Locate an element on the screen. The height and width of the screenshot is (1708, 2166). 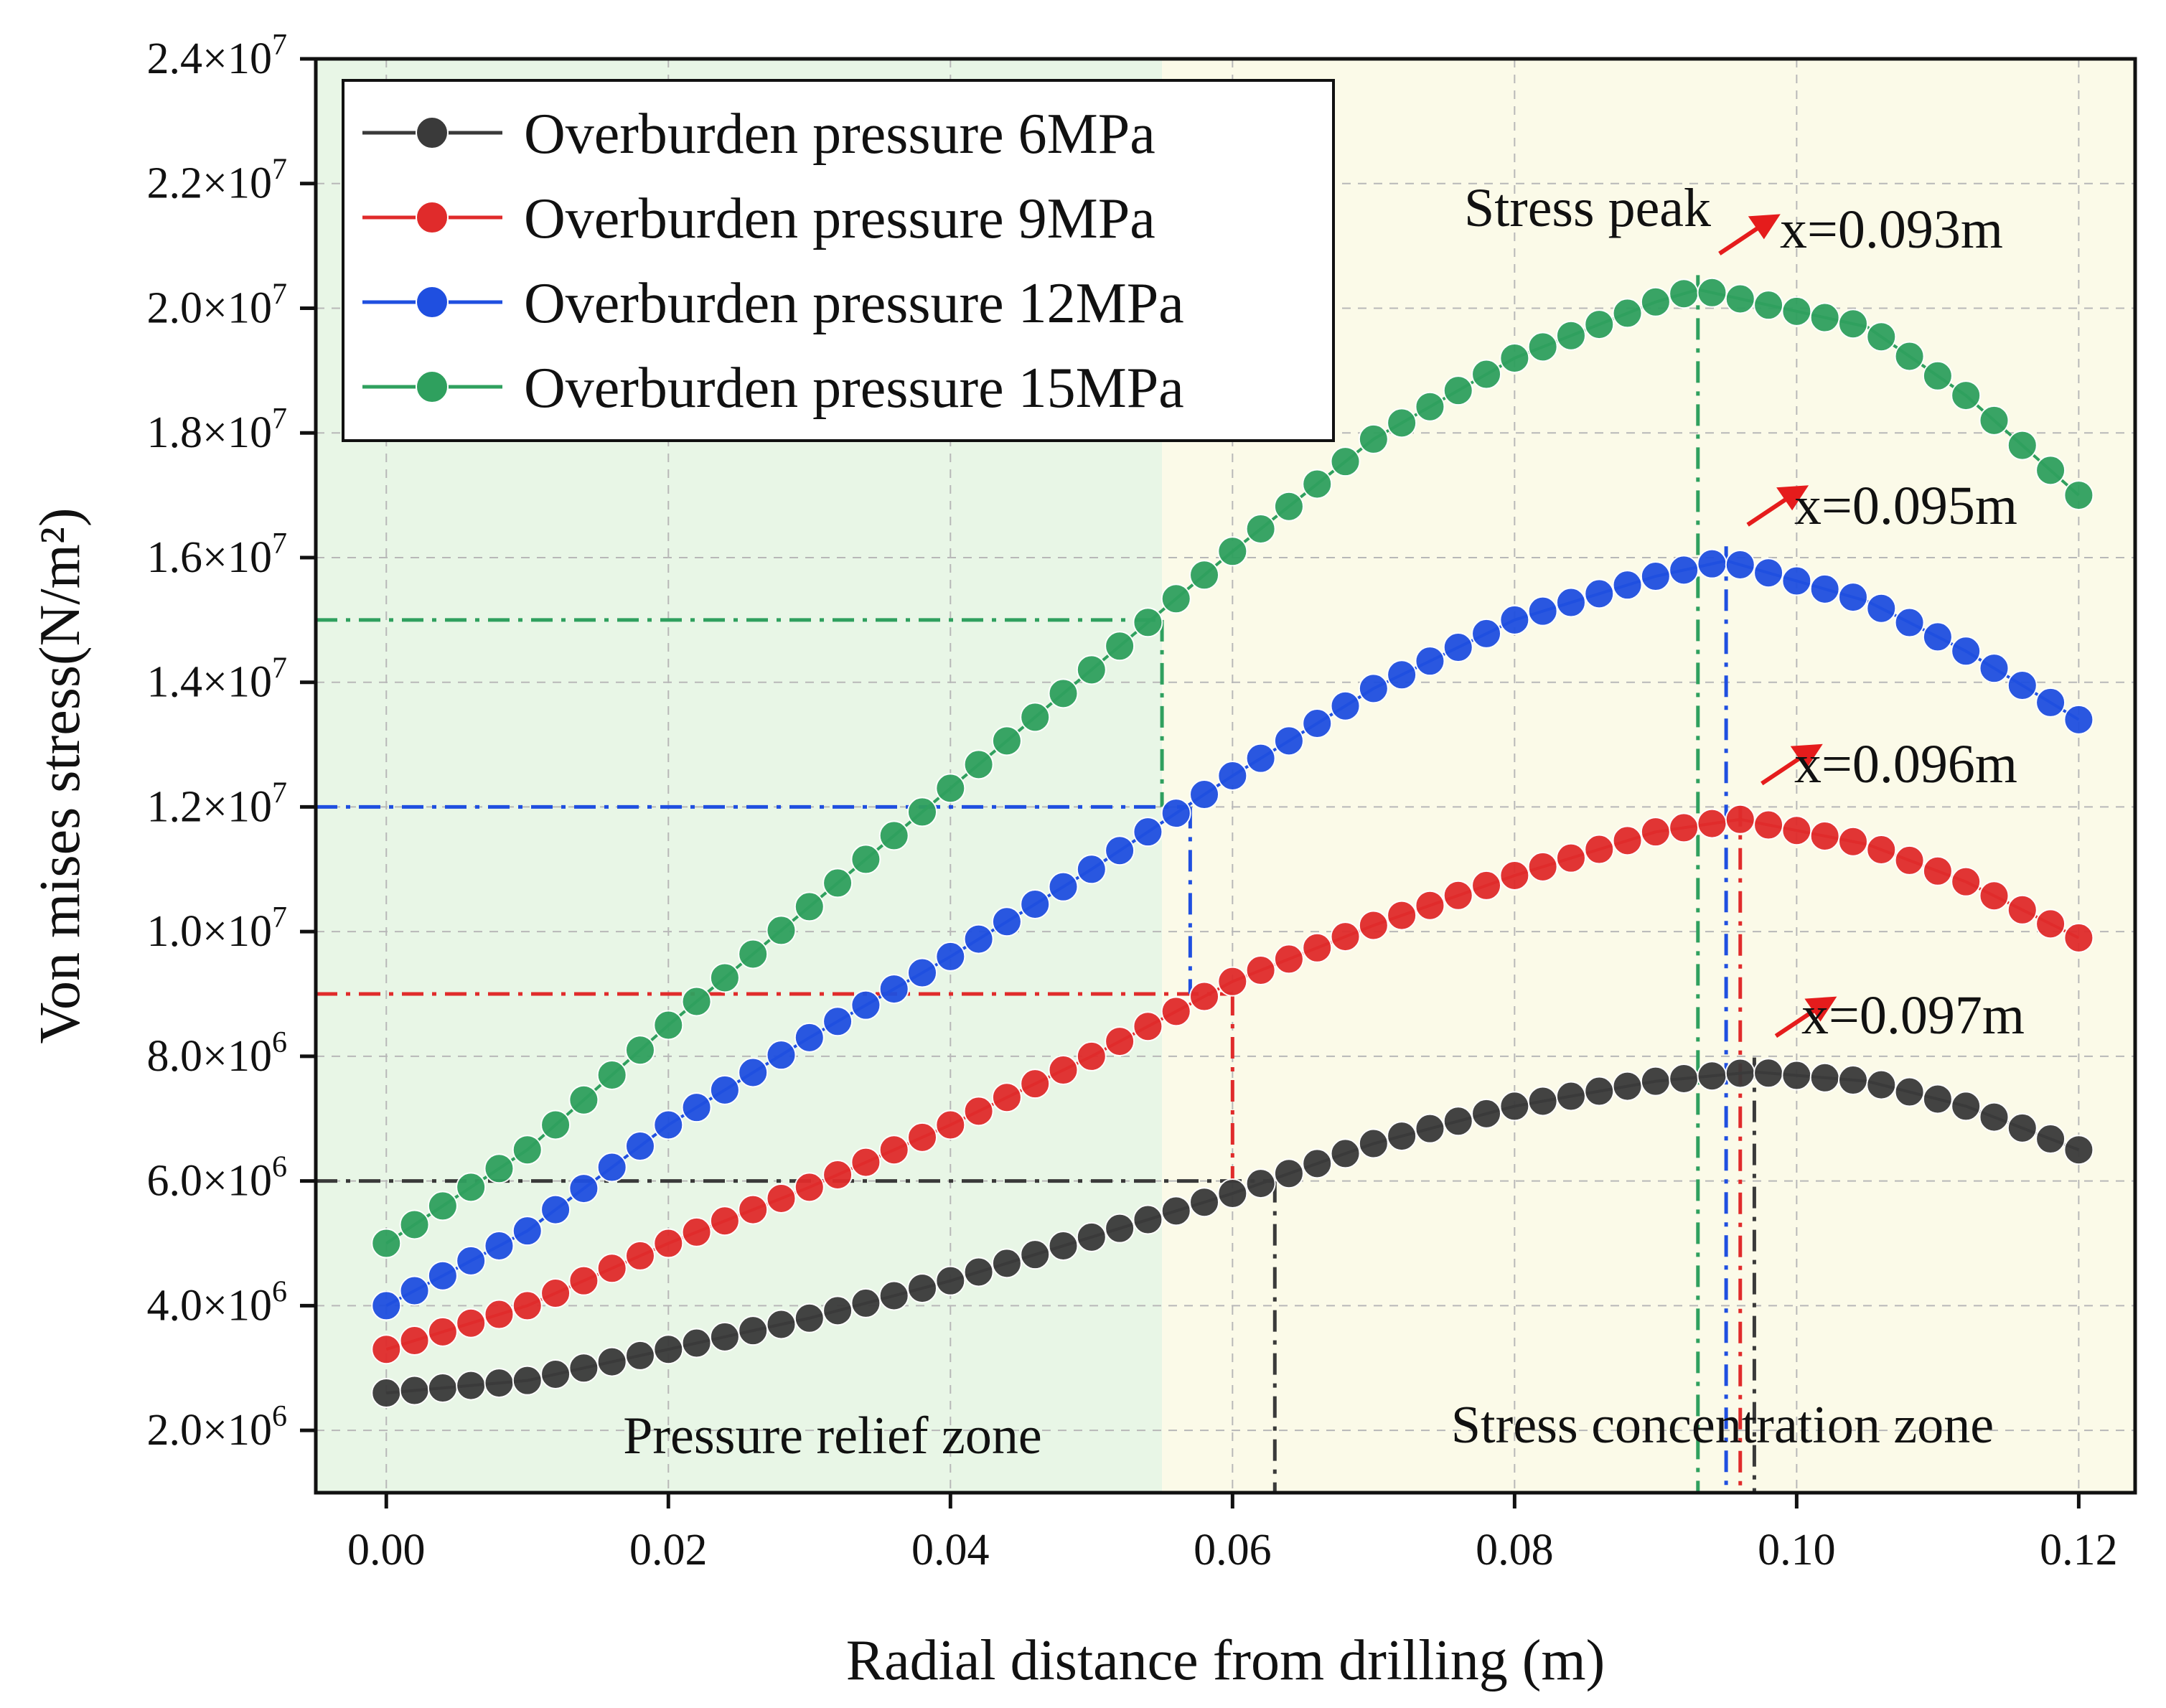
legend-label: Overburden pressure 12MPa is located at coordinates (854, 303).